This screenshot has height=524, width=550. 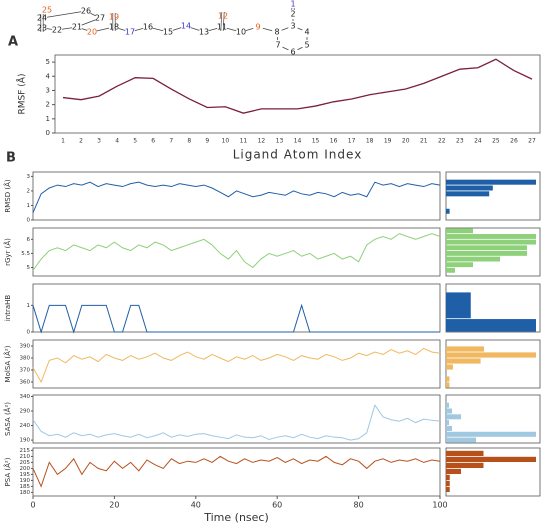 What do you see at coordinates (25, 457) in the screenshot?
I see `y-tick-label: 210` at bounding box center [25, 457].